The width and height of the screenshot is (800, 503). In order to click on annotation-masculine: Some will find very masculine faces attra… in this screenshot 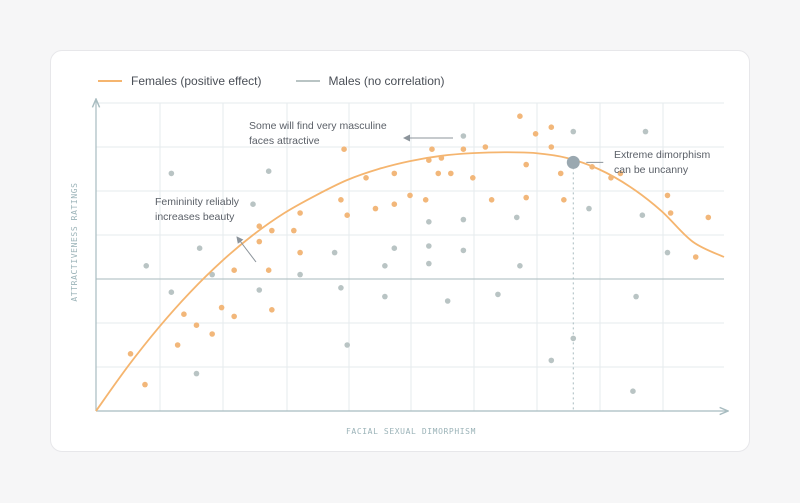, I will do `click(318, 133)`.